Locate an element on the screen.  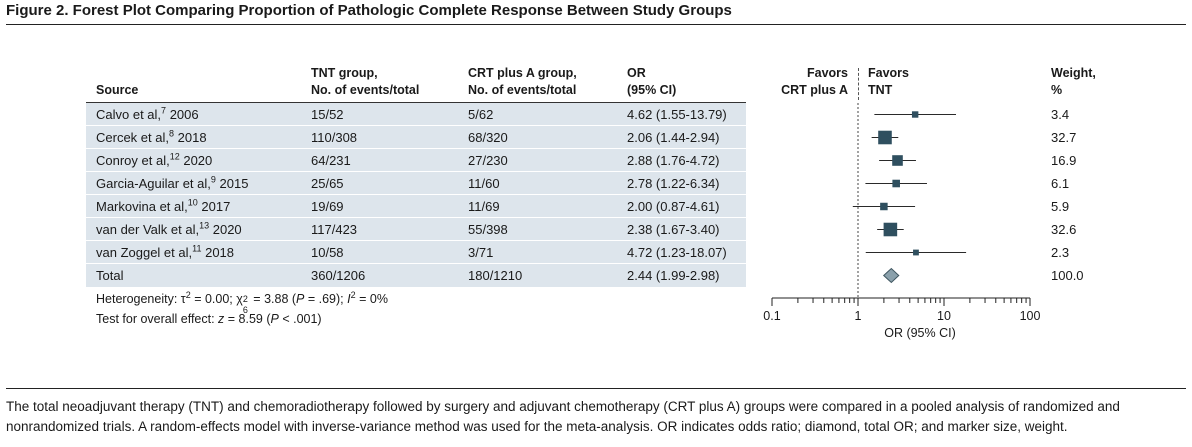
x-tick-label: 0.1 is located at coordinates (771, 316).